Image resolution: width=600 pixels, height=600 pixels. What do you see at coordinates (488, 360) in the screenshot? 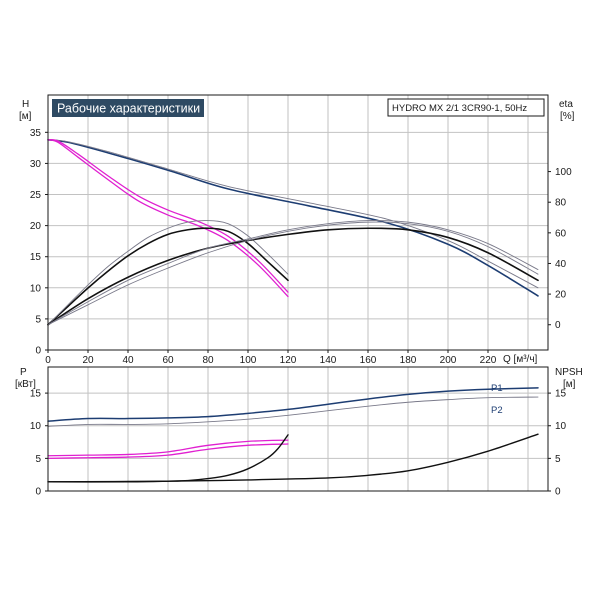
I see `x-tick-label: 220` at bounding box center [488, 360].